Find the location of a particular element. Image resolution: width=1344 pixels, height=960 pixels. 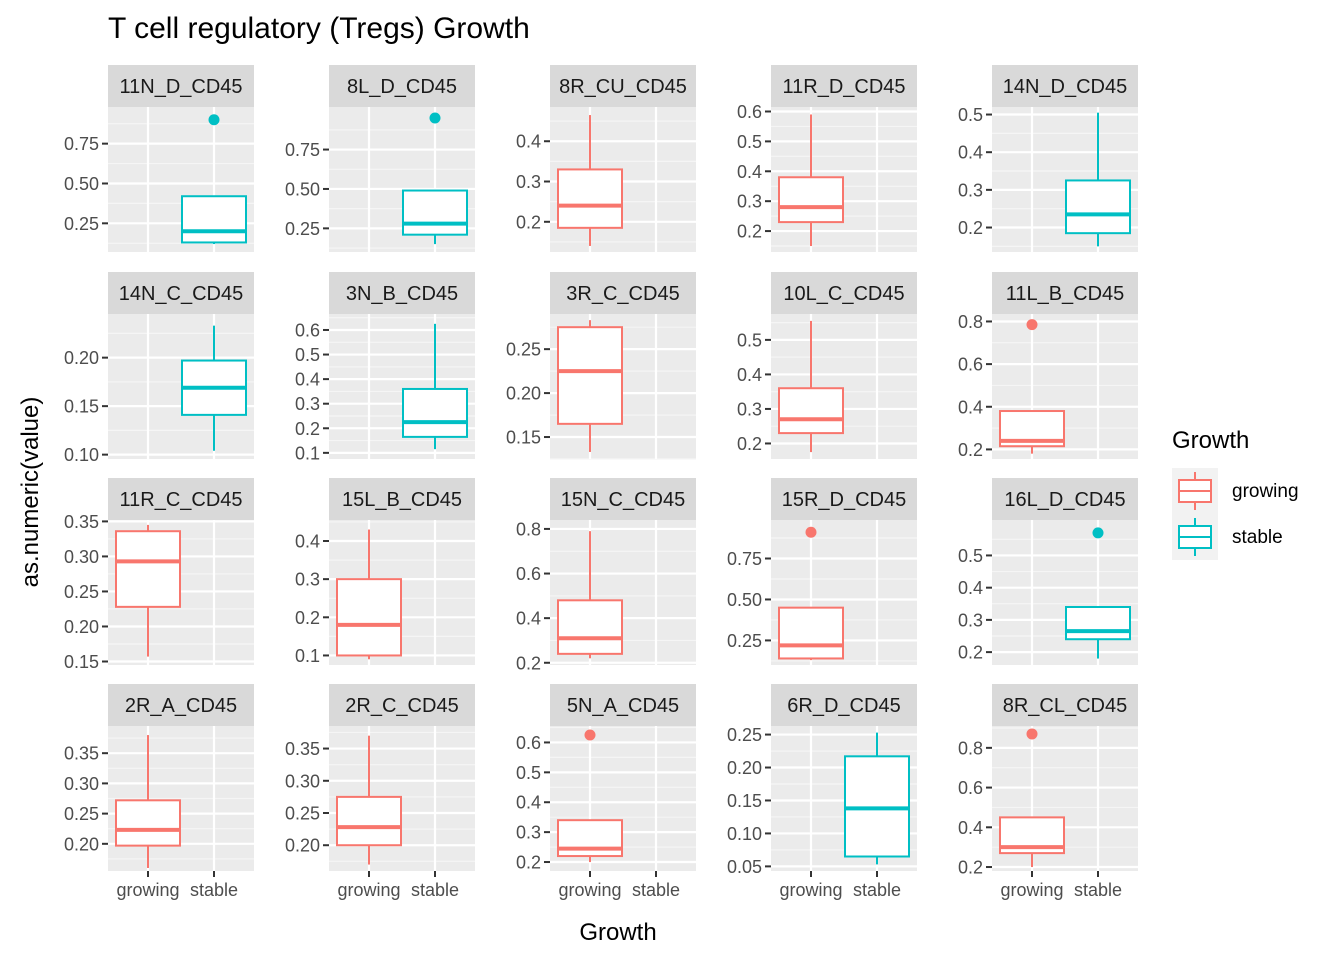

panel: 11L_B_CD45 0.2 0.4 0.6 0.8 is located at coordinates (1048, 366).